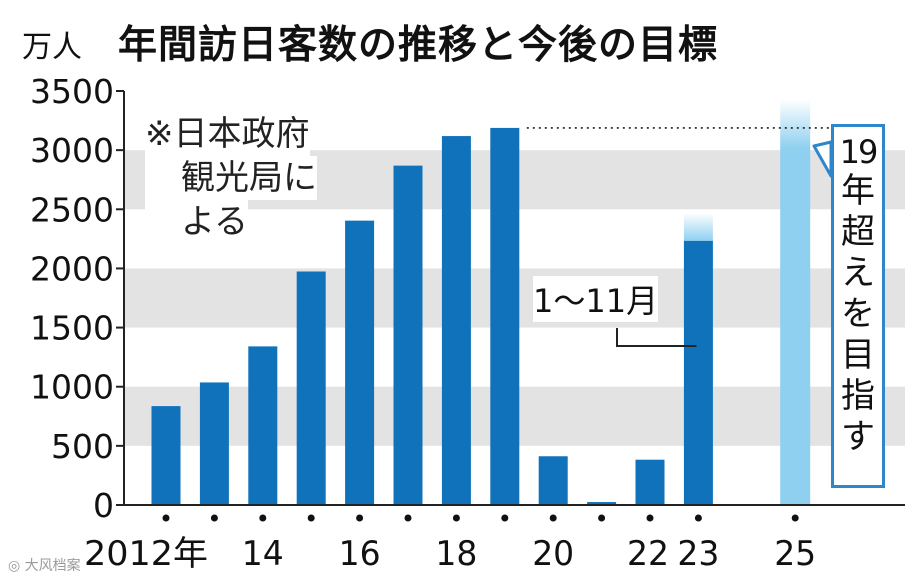 The height and width of the screenshot is (583, 916). What do you see at coordinates (858, 355) in the screenshot?
I see `target-callout-char-5: 目` at bounding box center [858, 355].